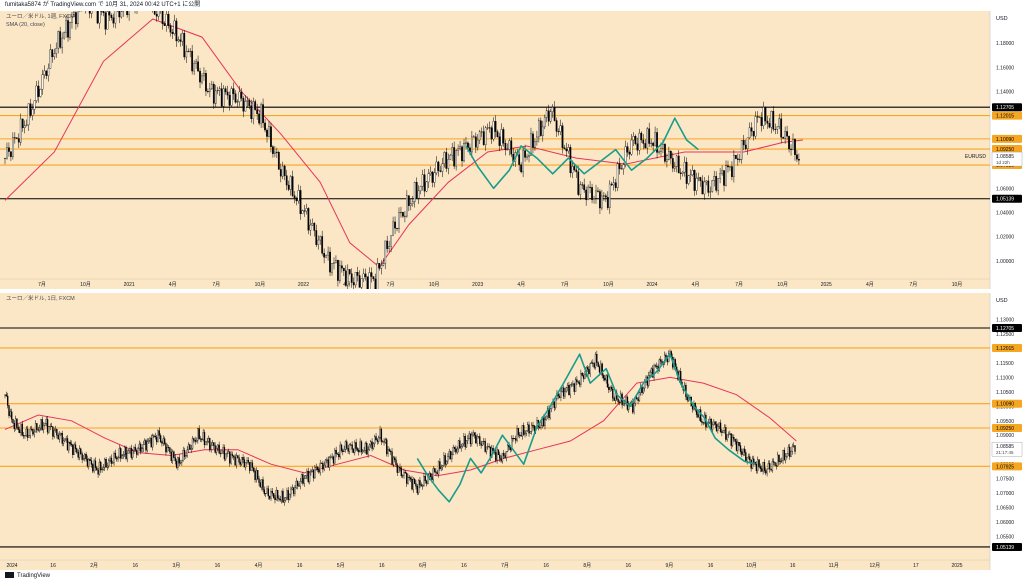 The height and width of the screenshot is (583, 1024). I want to click on weekly-y-tick-label: 1.04000, so click(1005, 214).